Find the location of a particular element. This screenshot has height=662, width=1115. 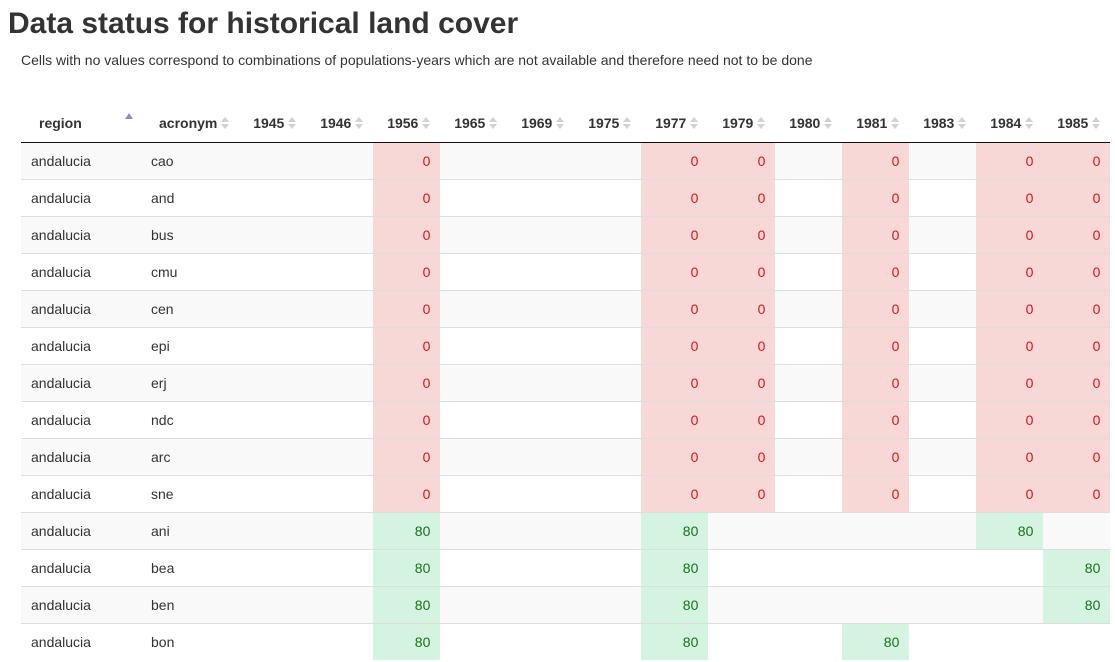

acronym-cell: sne is located at coordinates (190, 494).